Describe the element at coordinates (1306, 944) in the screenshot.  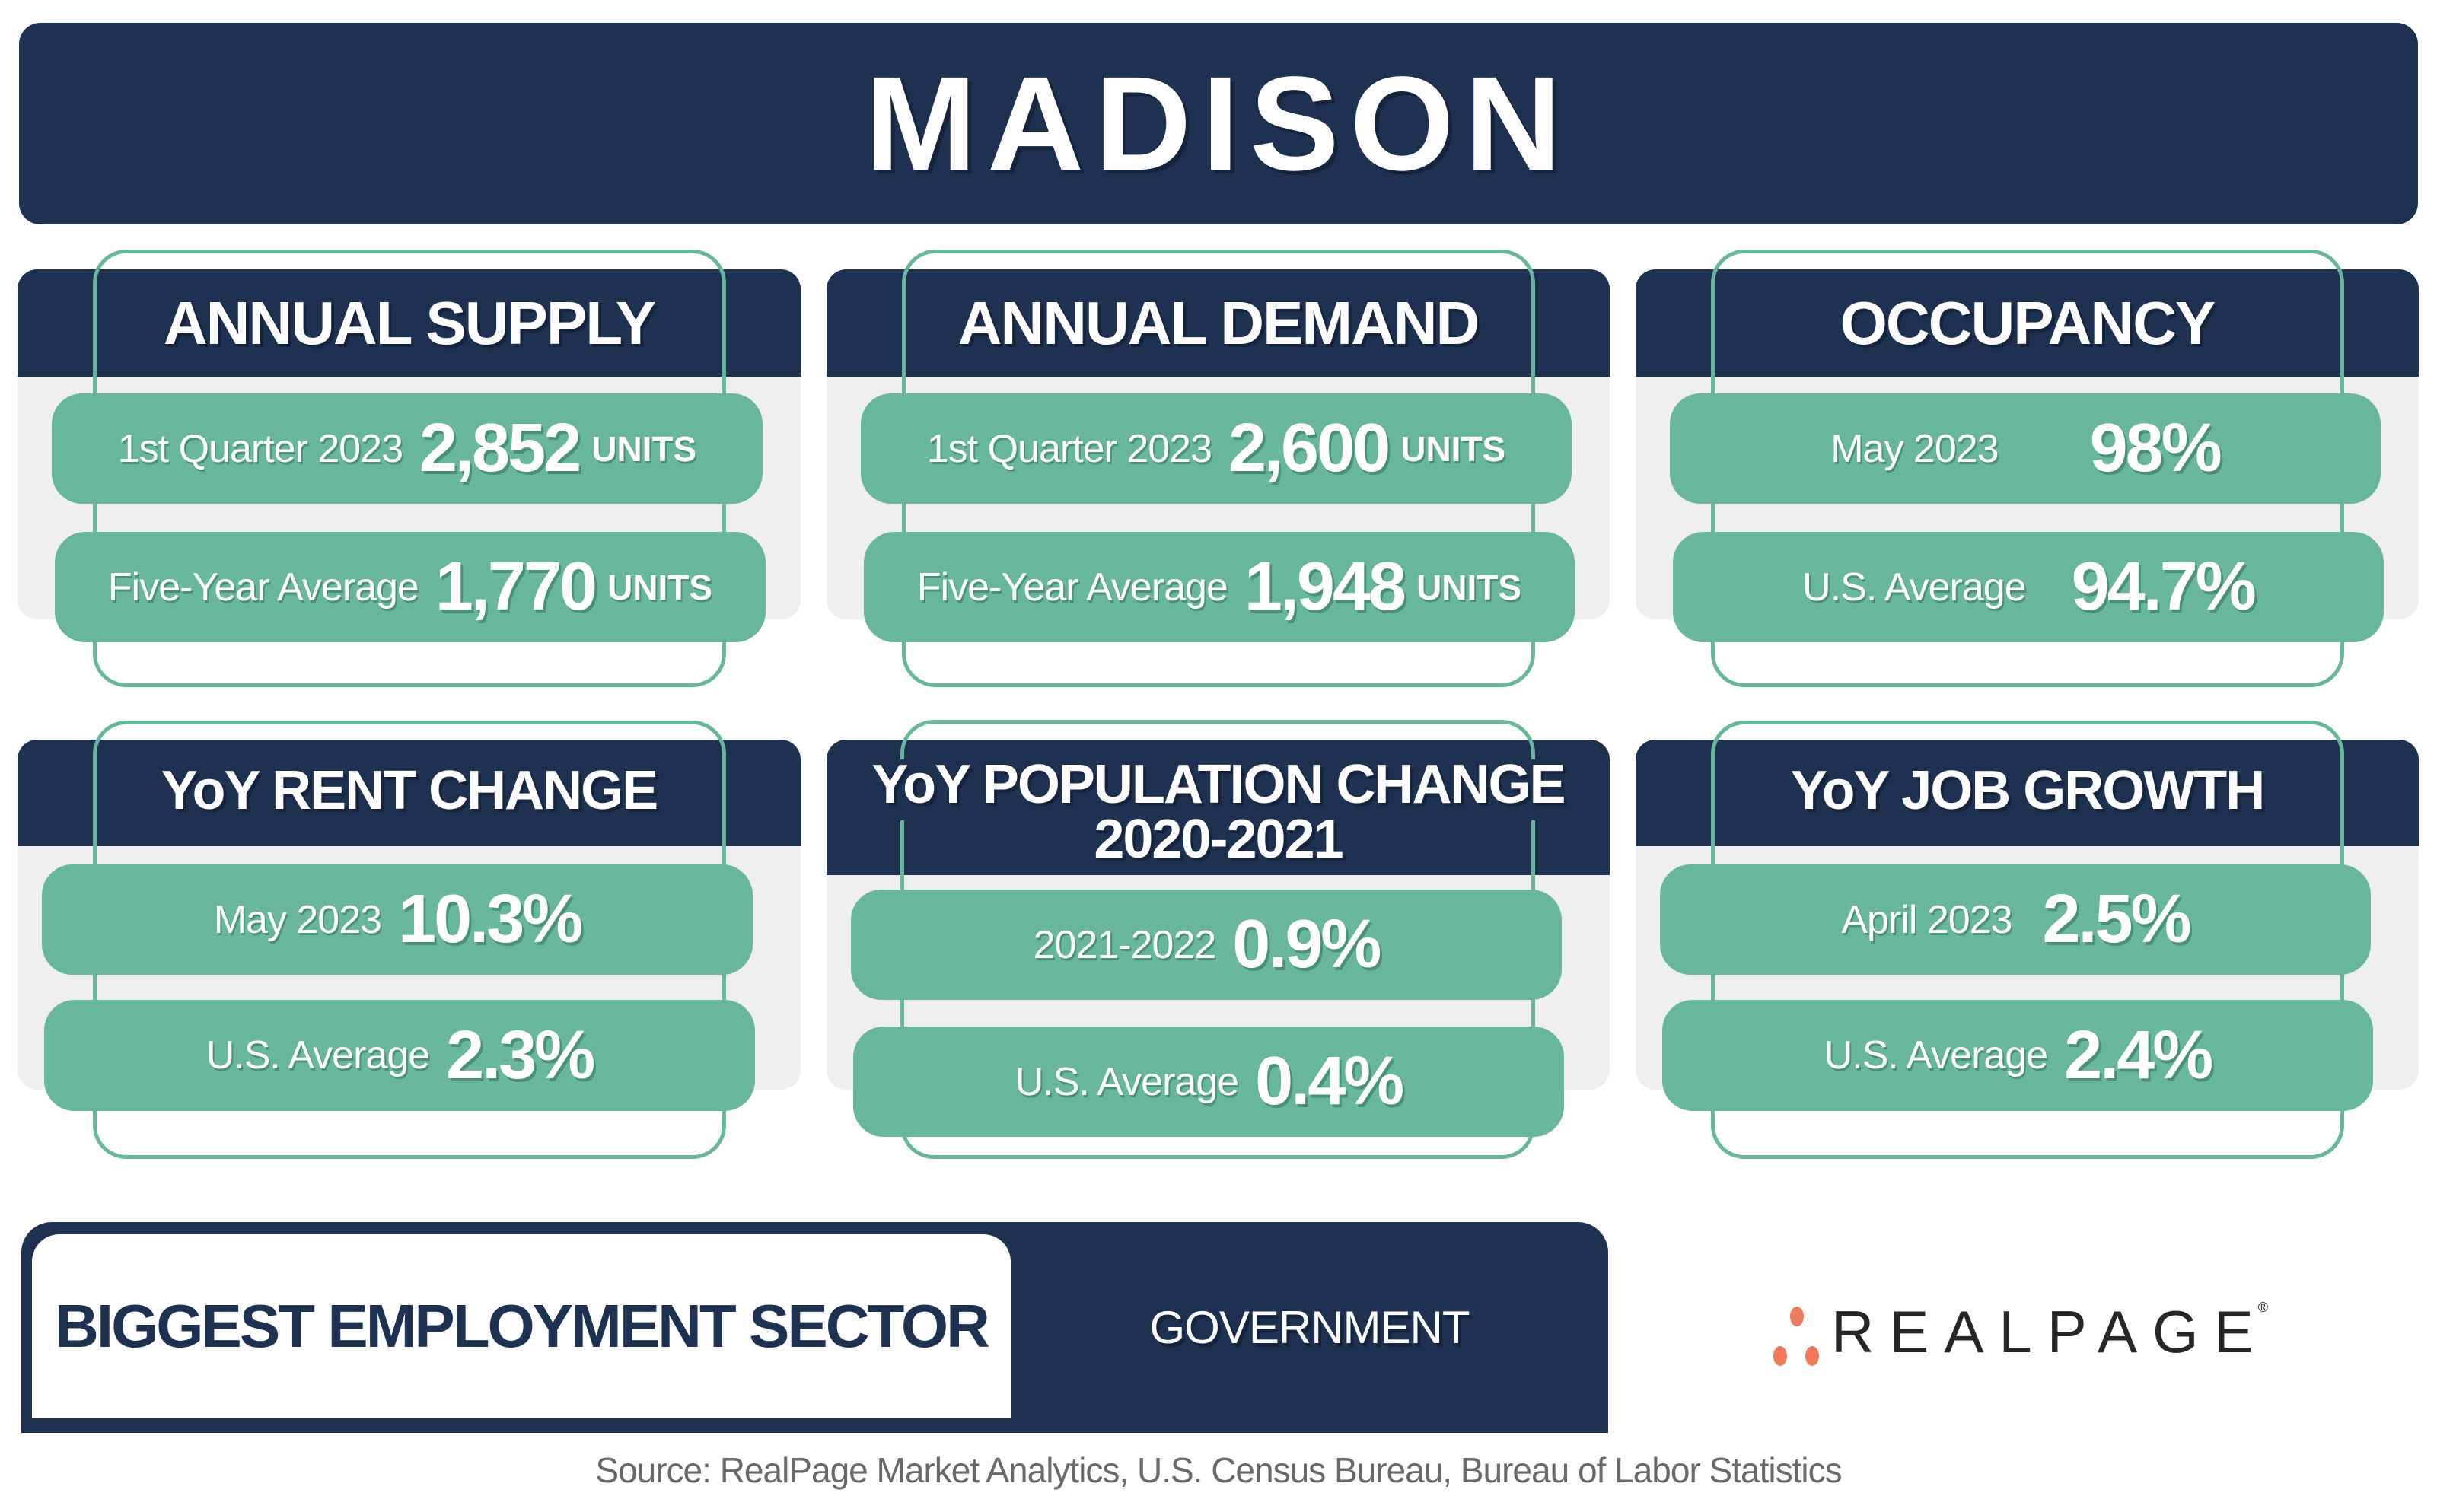
I see `stat-value: 0.9%` at that location.